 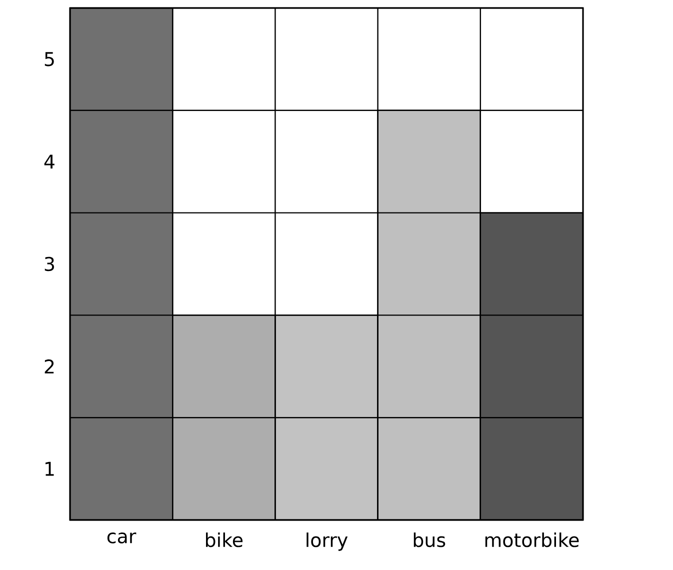 What do you see at coordinates (327, 541) in the screenshot?
I see `x-tick-label: lorry` at bounding box center [327, 541].